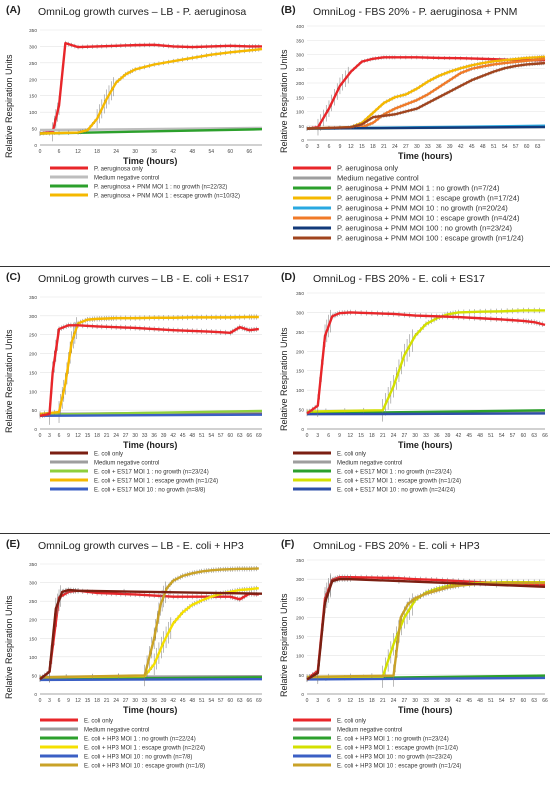  Describe the element at coordinates (250, 701) in the screenshot. I see `x-tick-label: 66` at that location.